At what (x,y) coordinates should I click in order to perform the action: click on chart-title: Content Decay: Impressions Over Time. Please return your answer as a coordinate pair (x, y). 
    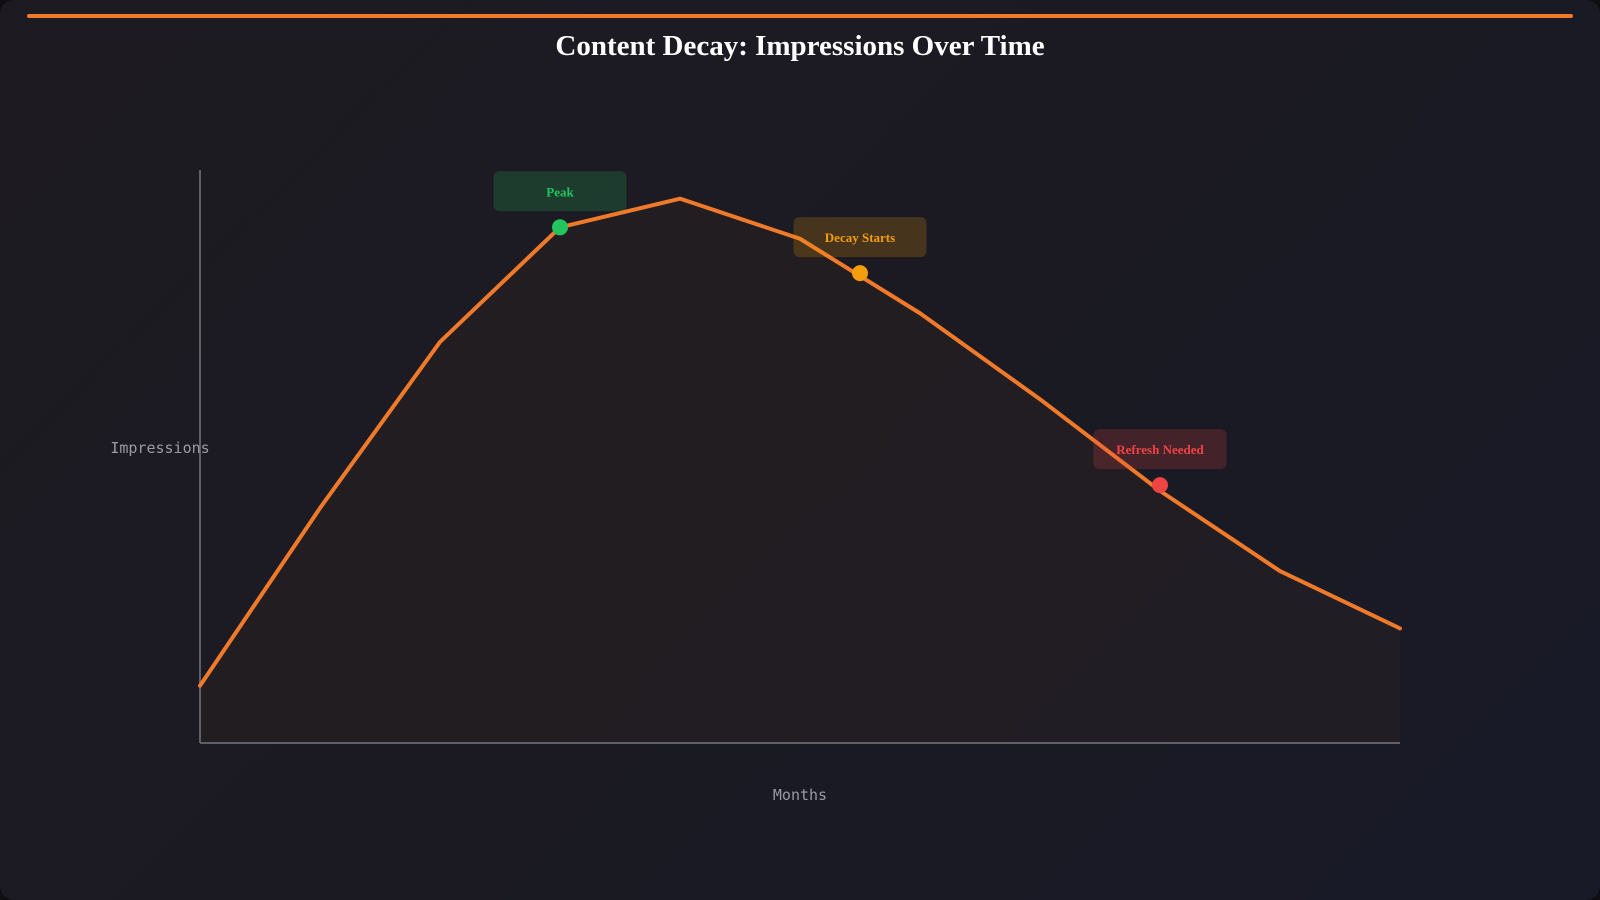
    Looking at the image, I should click on (800, 46).